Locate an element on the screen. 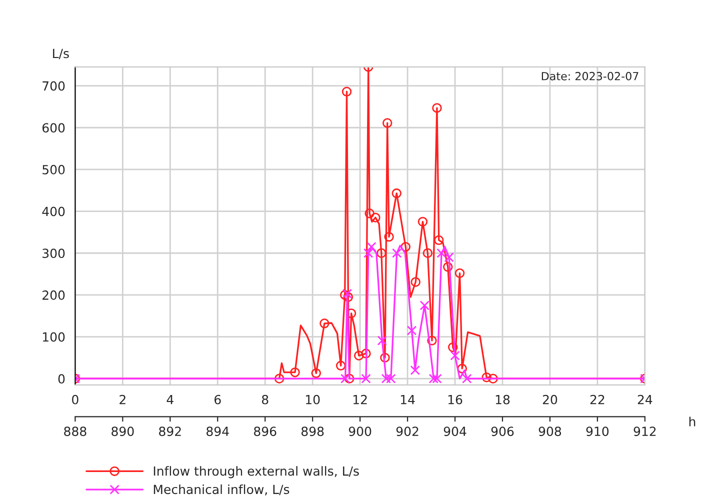  x-tick-label: 24 is located at coordinates (645, 399).